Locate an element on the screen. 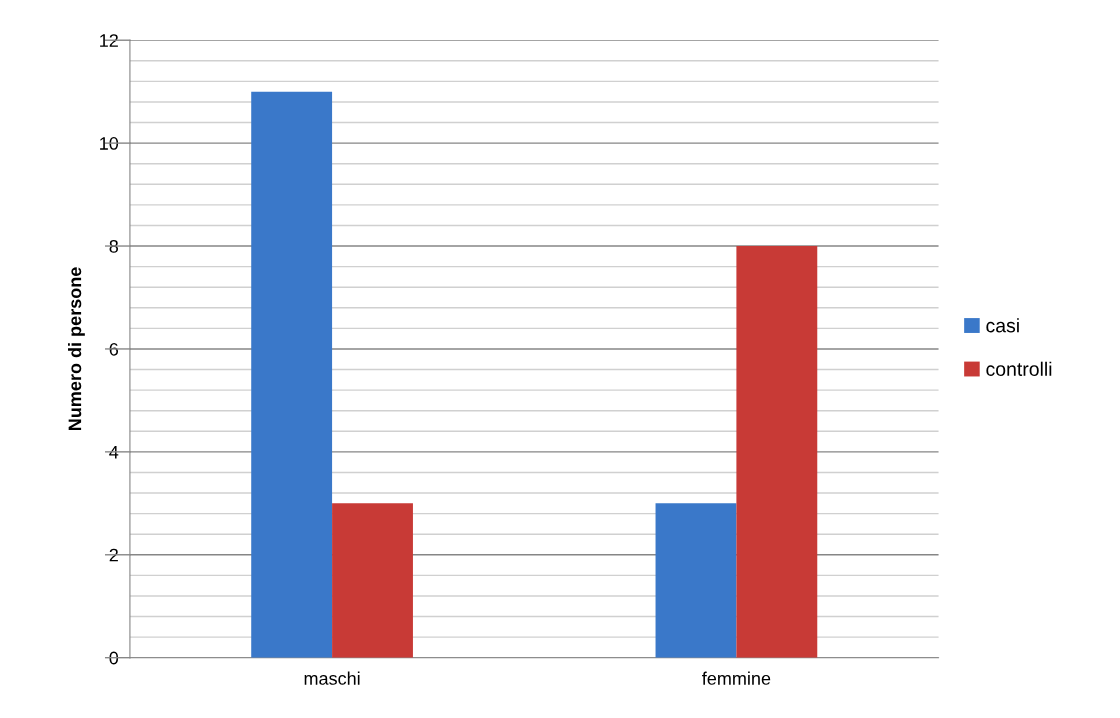  legend-label: casi is located at coordinates (1002, 325).